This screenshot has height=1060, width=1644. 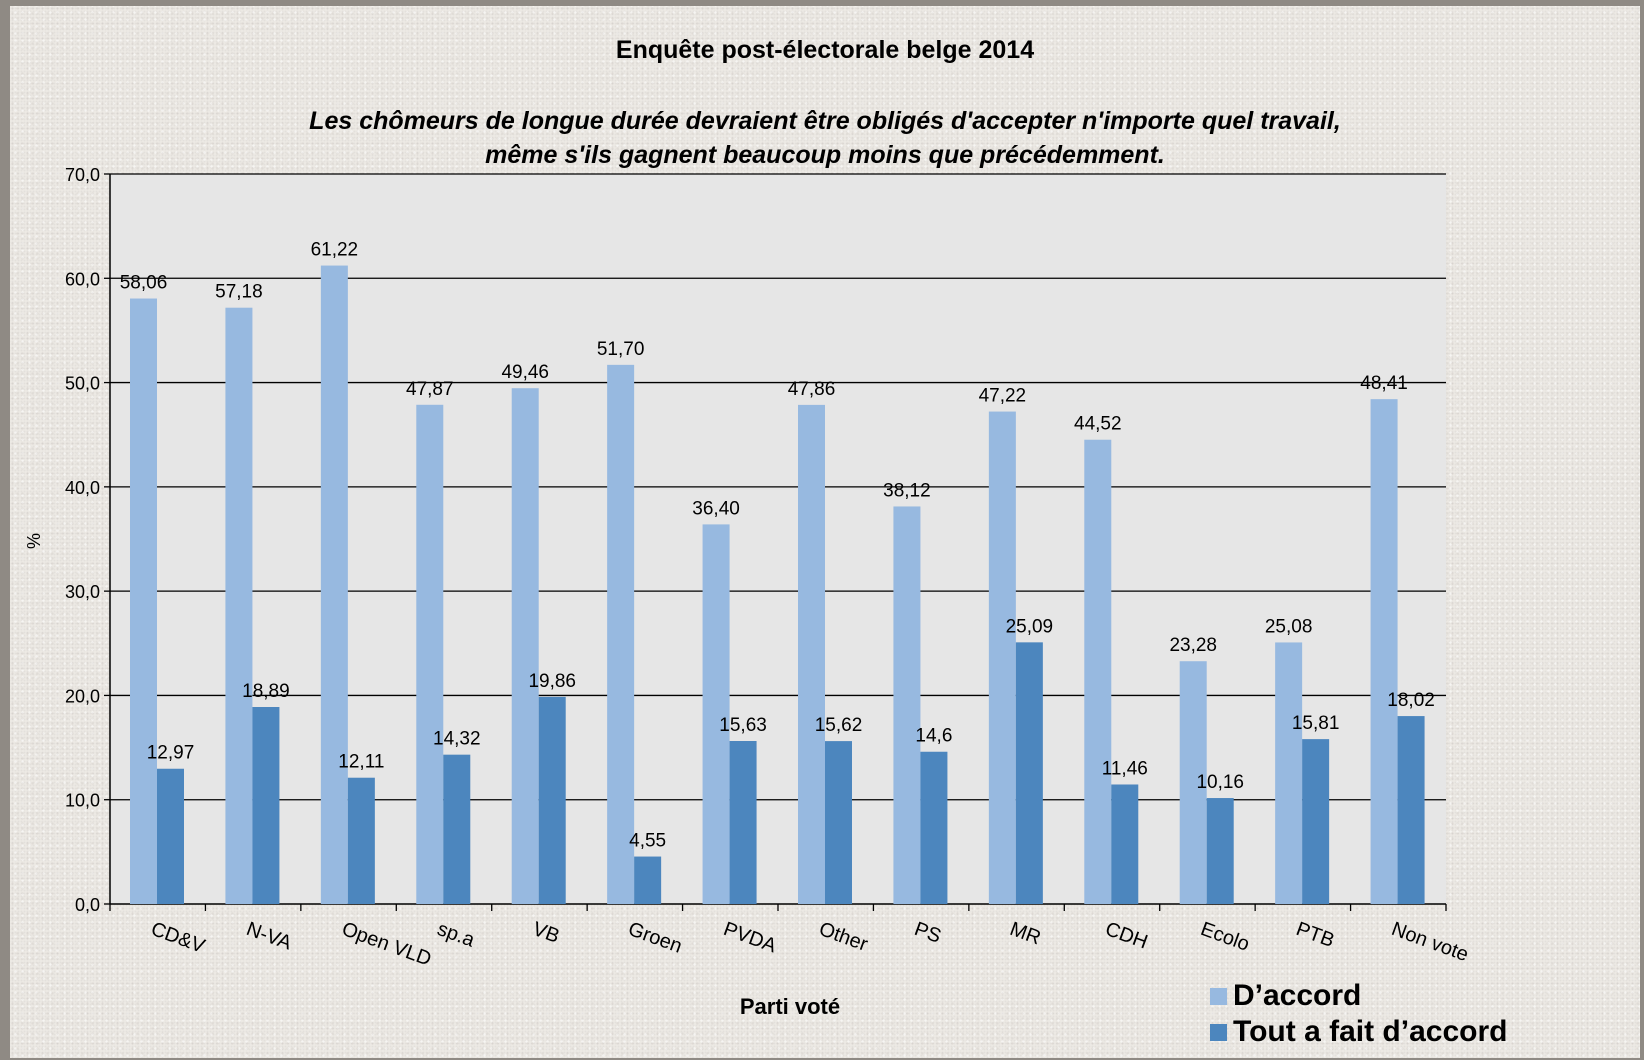 I want to click on data-label: 36,40, so click(x=716, y=508).